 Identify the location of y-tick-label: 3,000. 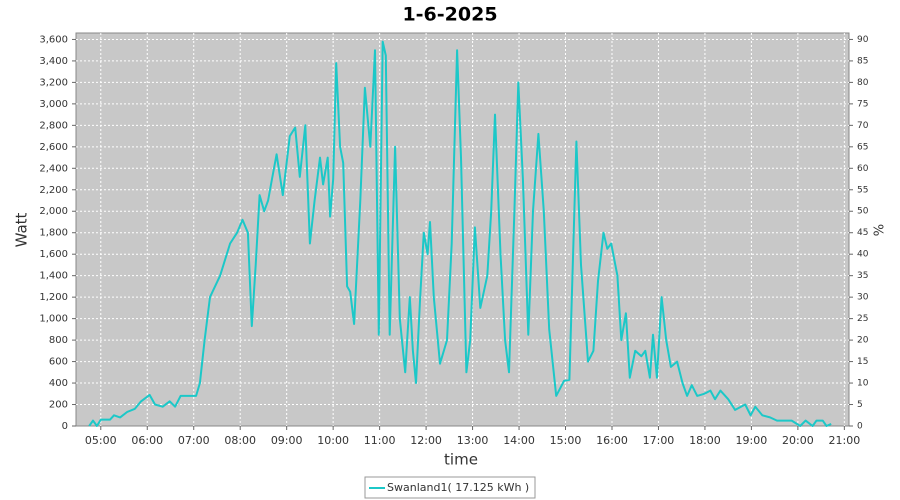
(53, 104).